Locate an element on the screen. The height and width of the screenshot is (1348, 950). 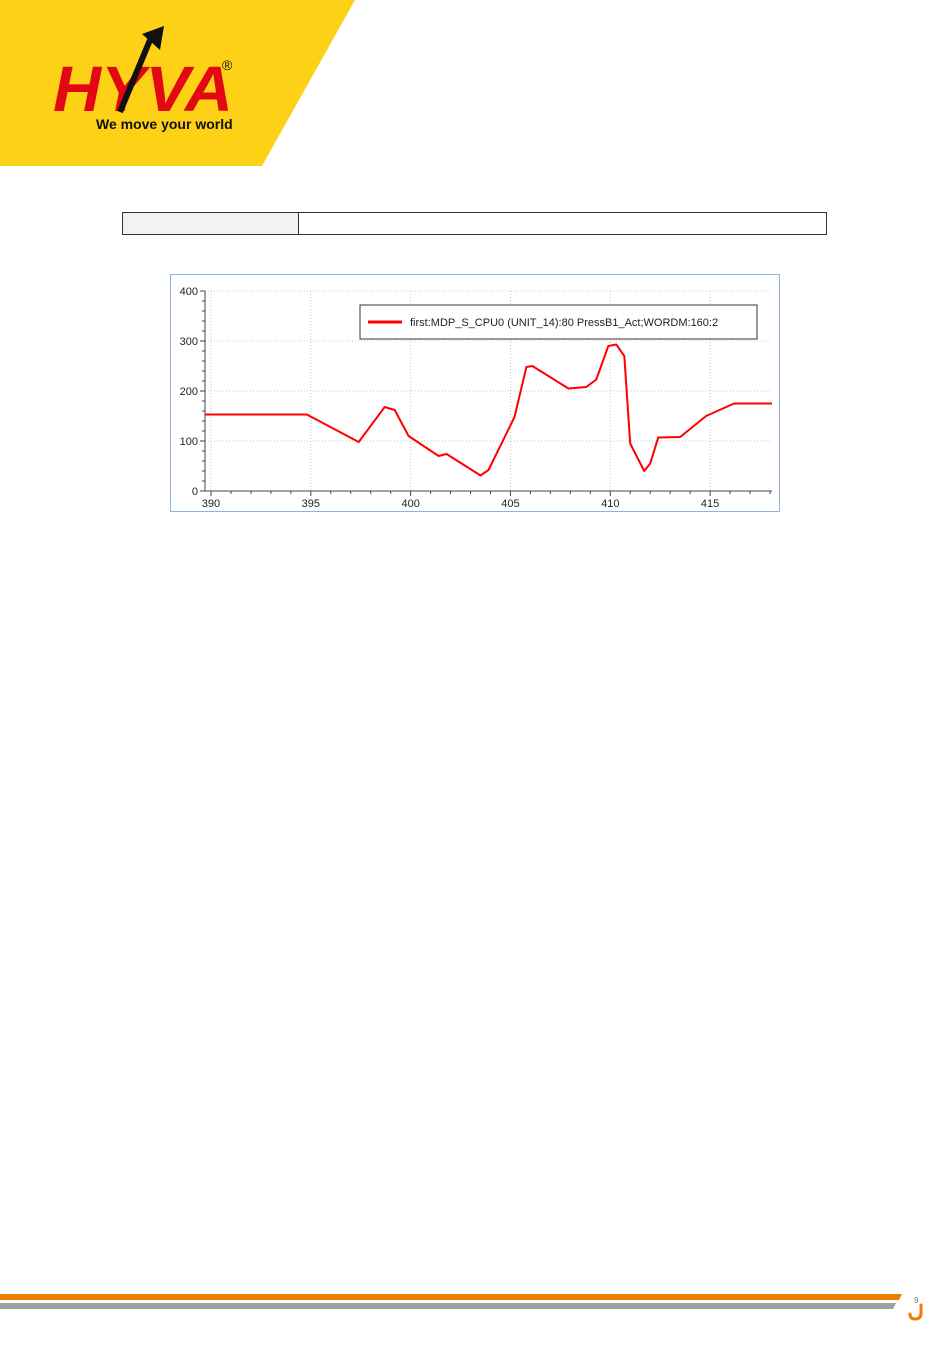
info-table-value-cell is located at coordinates (562, 223).